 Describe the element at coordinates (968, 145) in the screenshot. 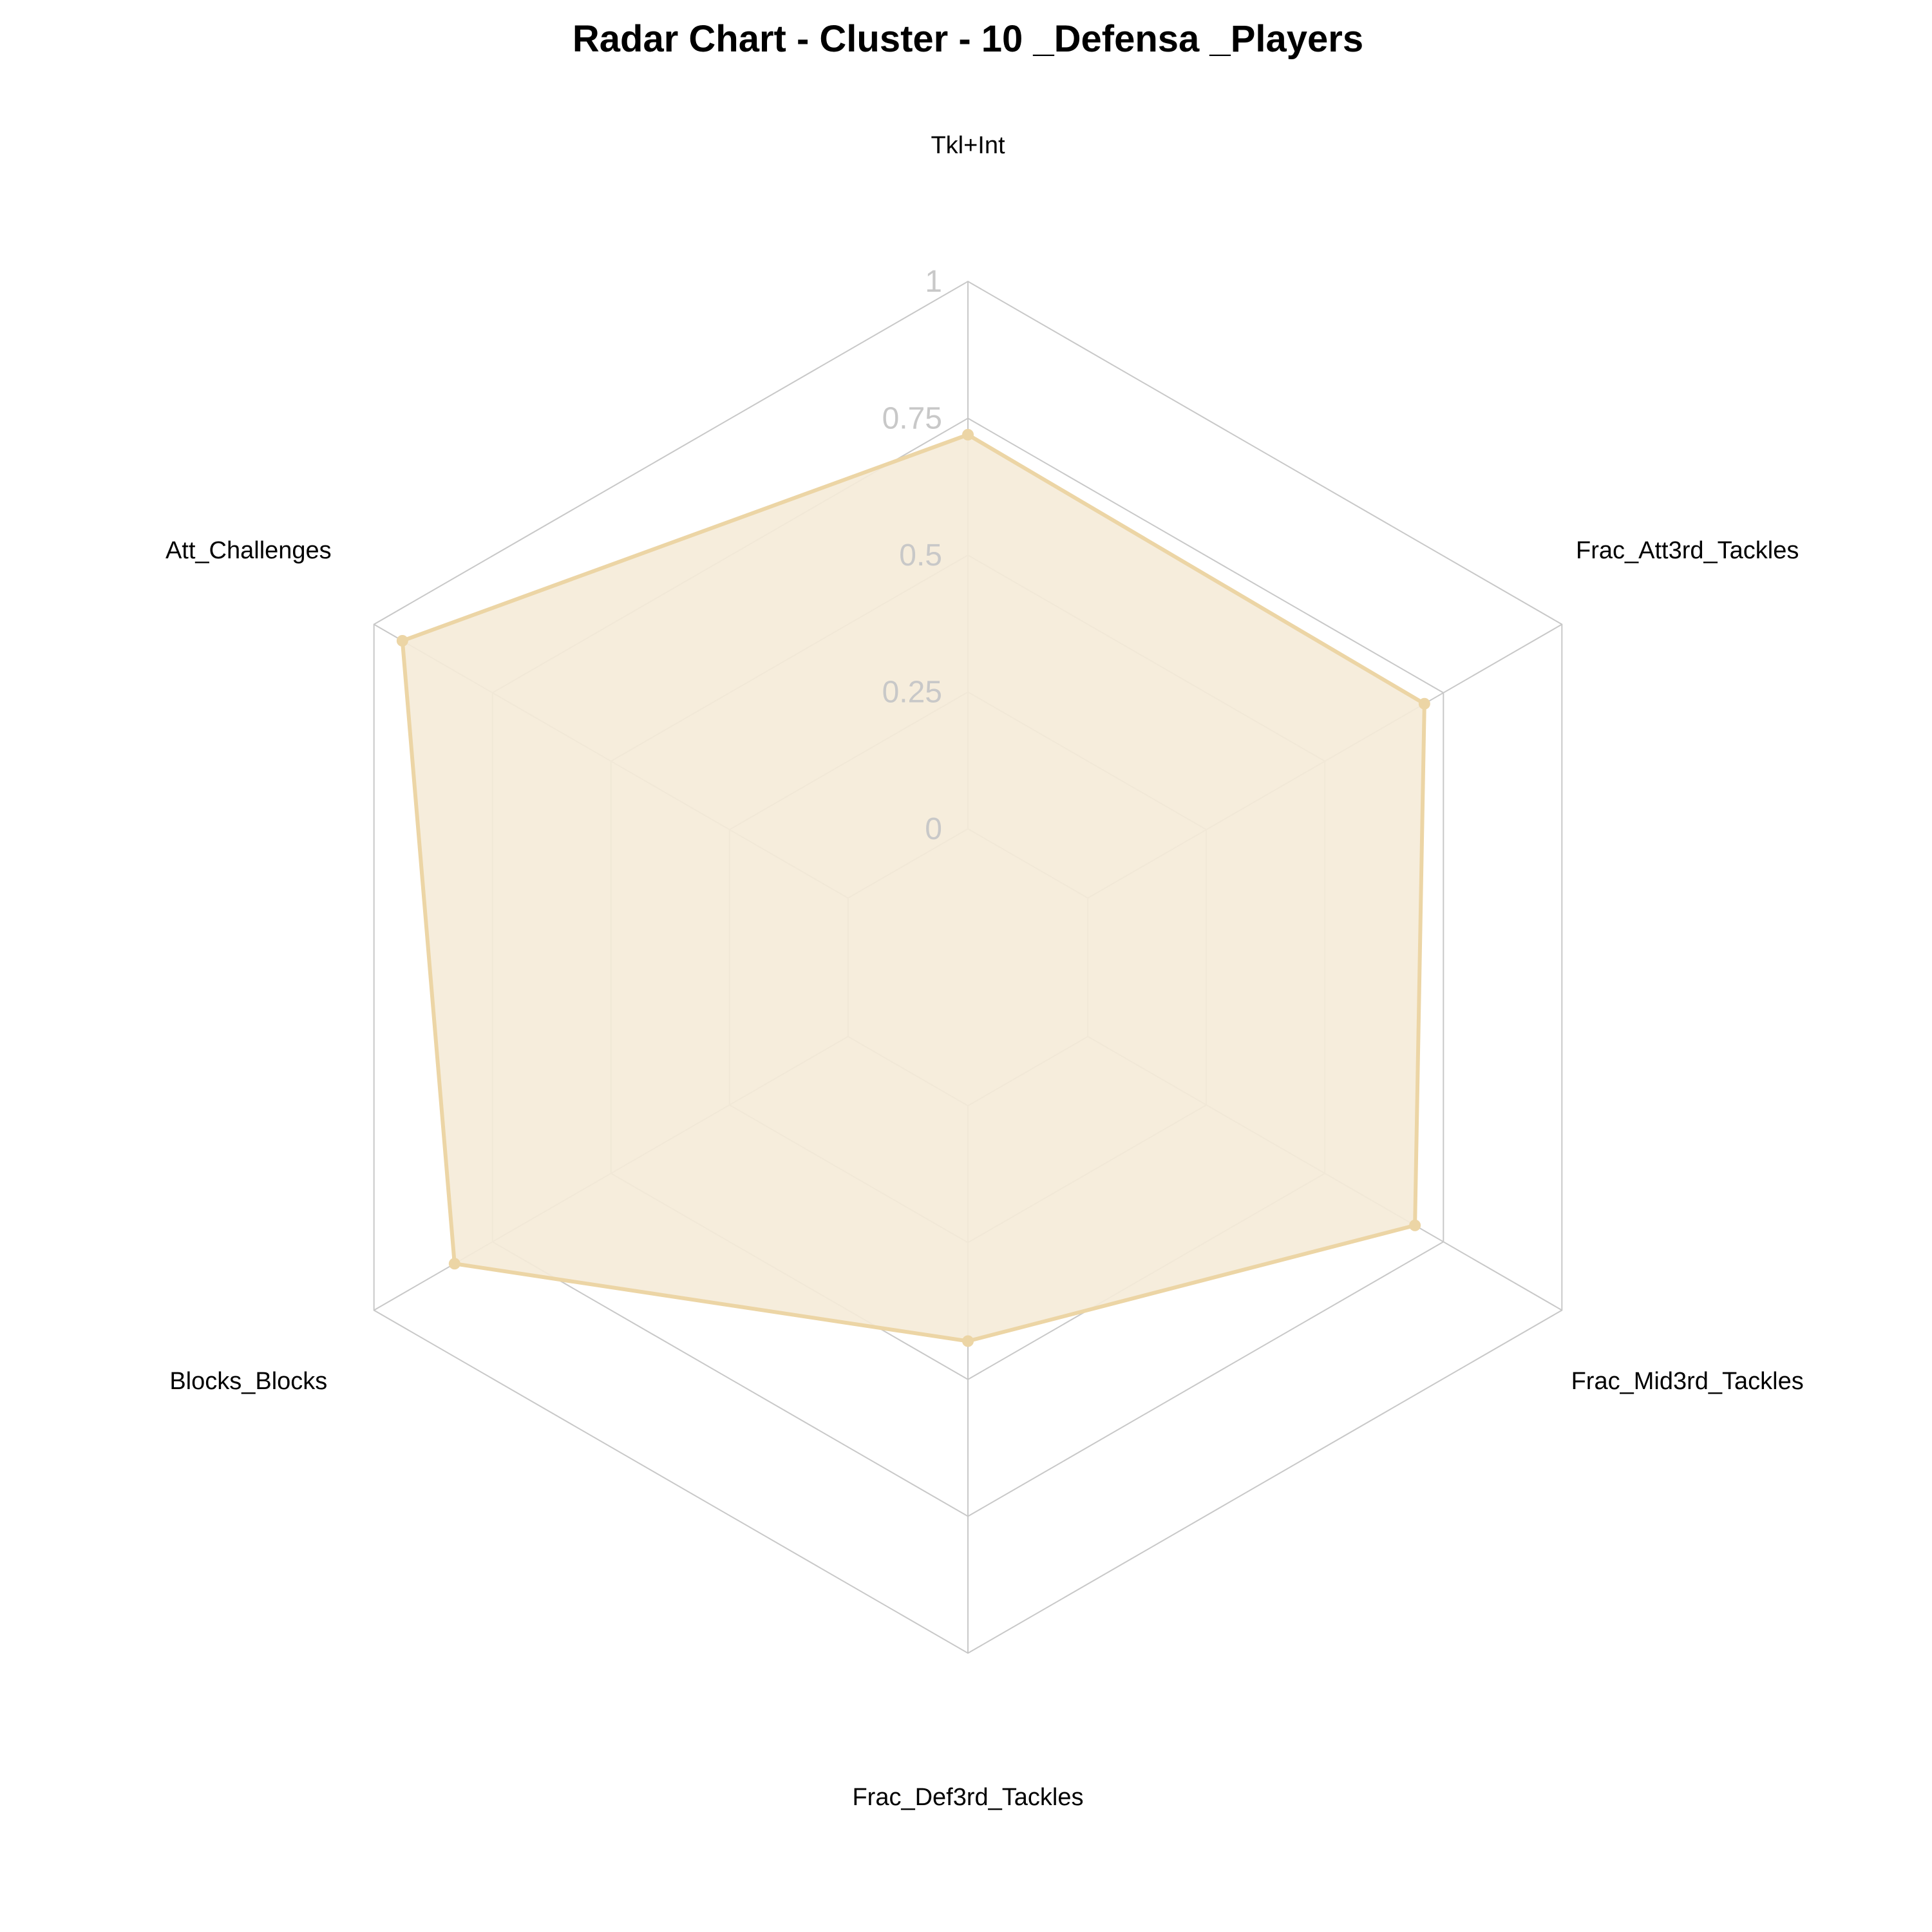

I see `axis-label: Tkl+Int` at that location.